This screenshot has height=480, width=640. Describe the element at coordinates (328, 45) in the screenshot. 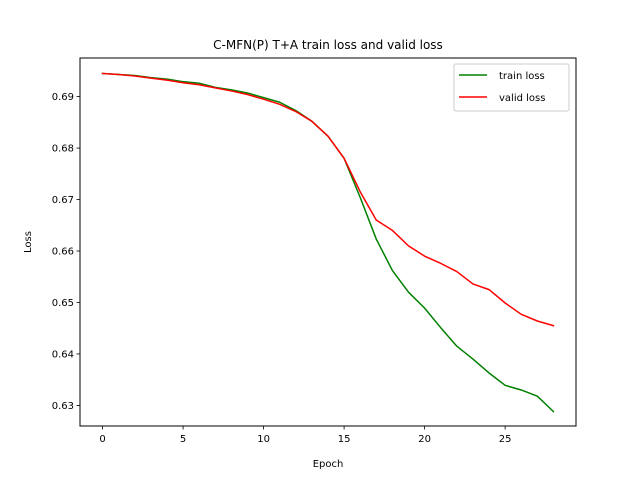

I see `chart-title: C-MFN(P) T+A train loss and valid loss` at that location.